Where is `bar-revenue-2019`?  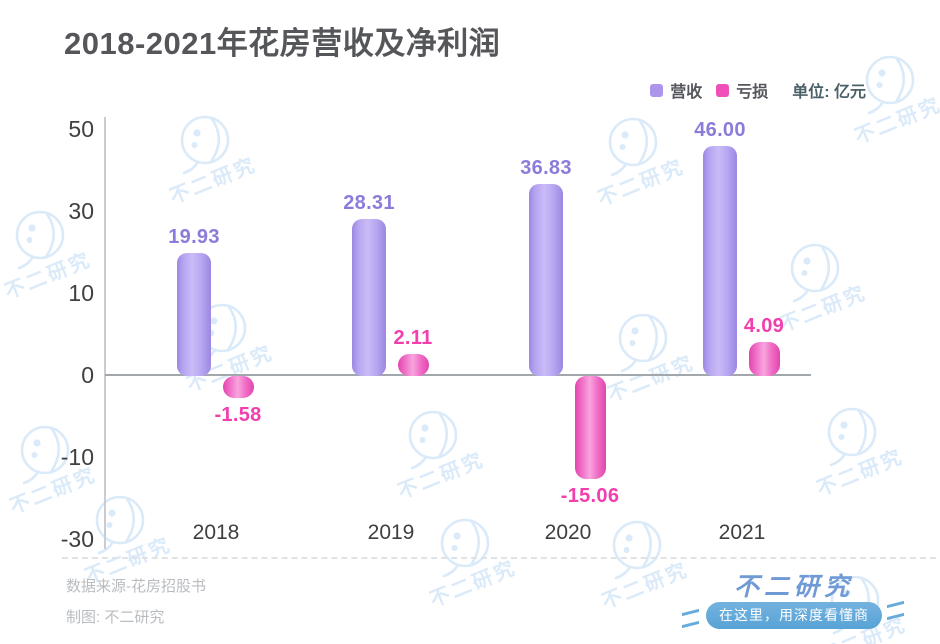 bar-revenue-2019 is located at coordinates (369, 297).